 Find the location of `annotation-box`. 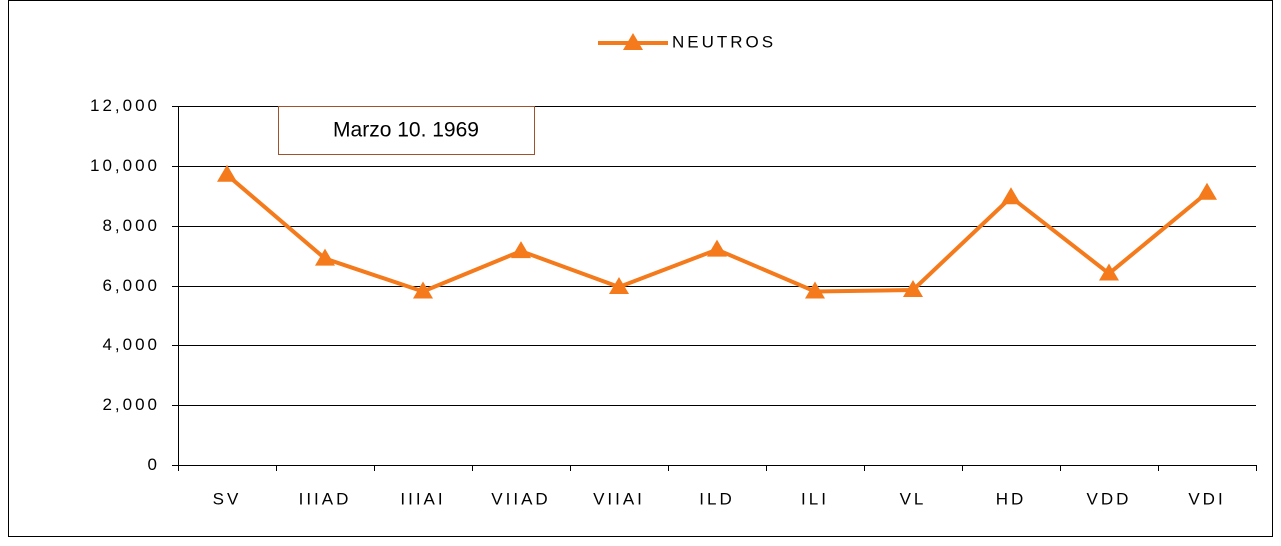

annotation-box is located at coordinates (406, 130).